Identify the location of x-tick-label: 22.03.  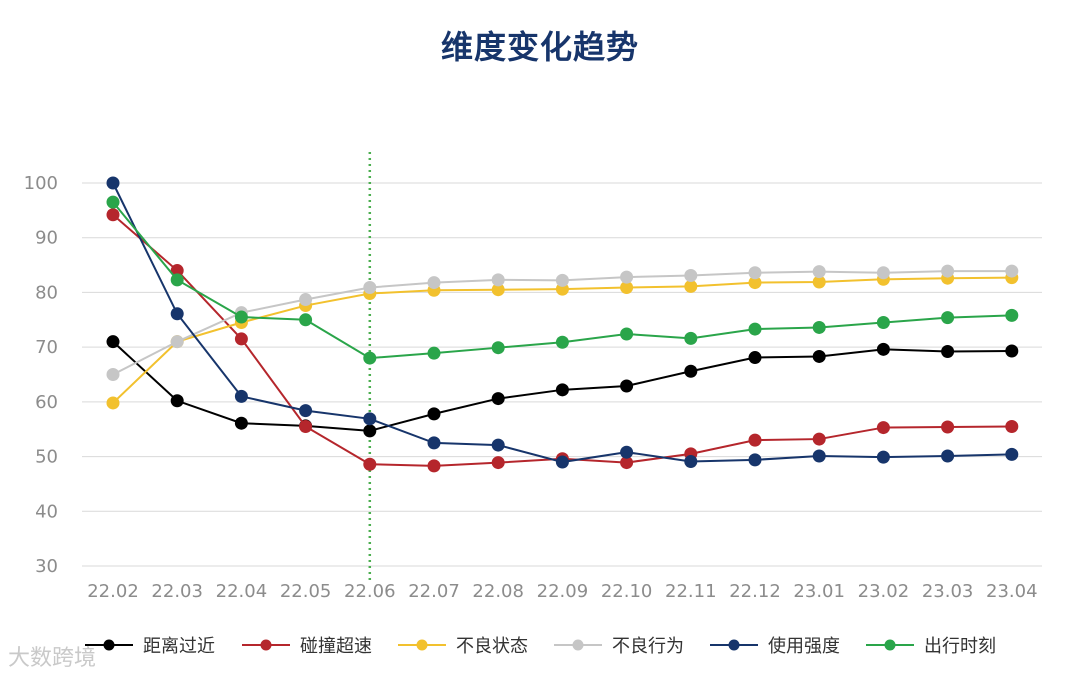
(177, 591).